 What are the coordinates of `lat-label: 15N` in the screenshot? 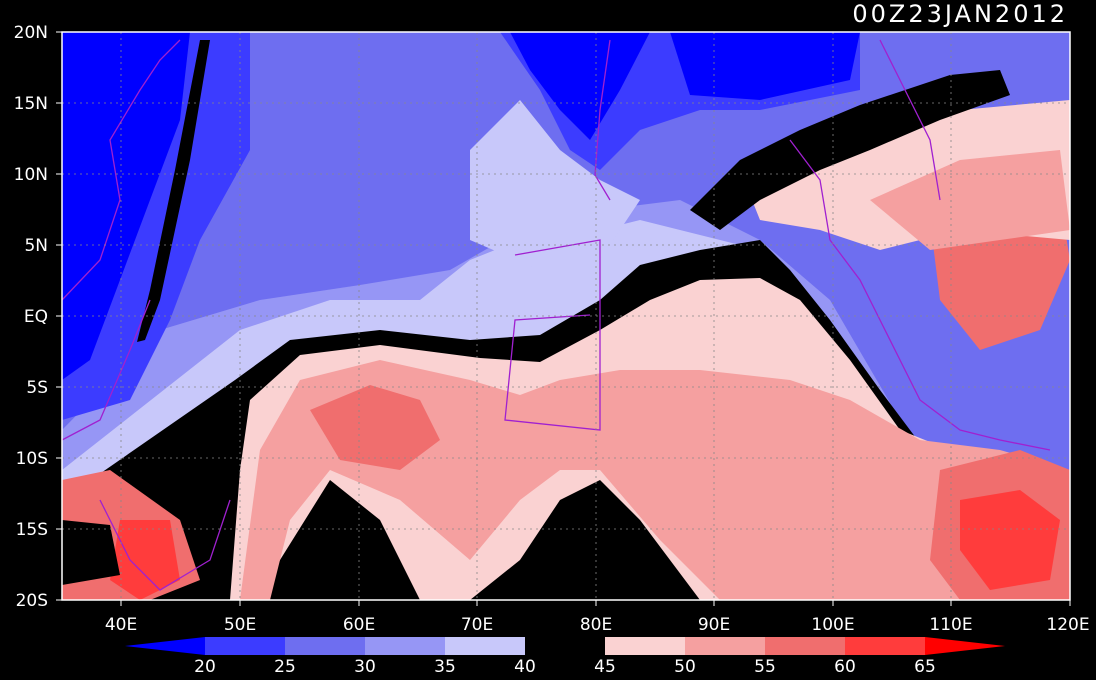 It's located at (31, 104).